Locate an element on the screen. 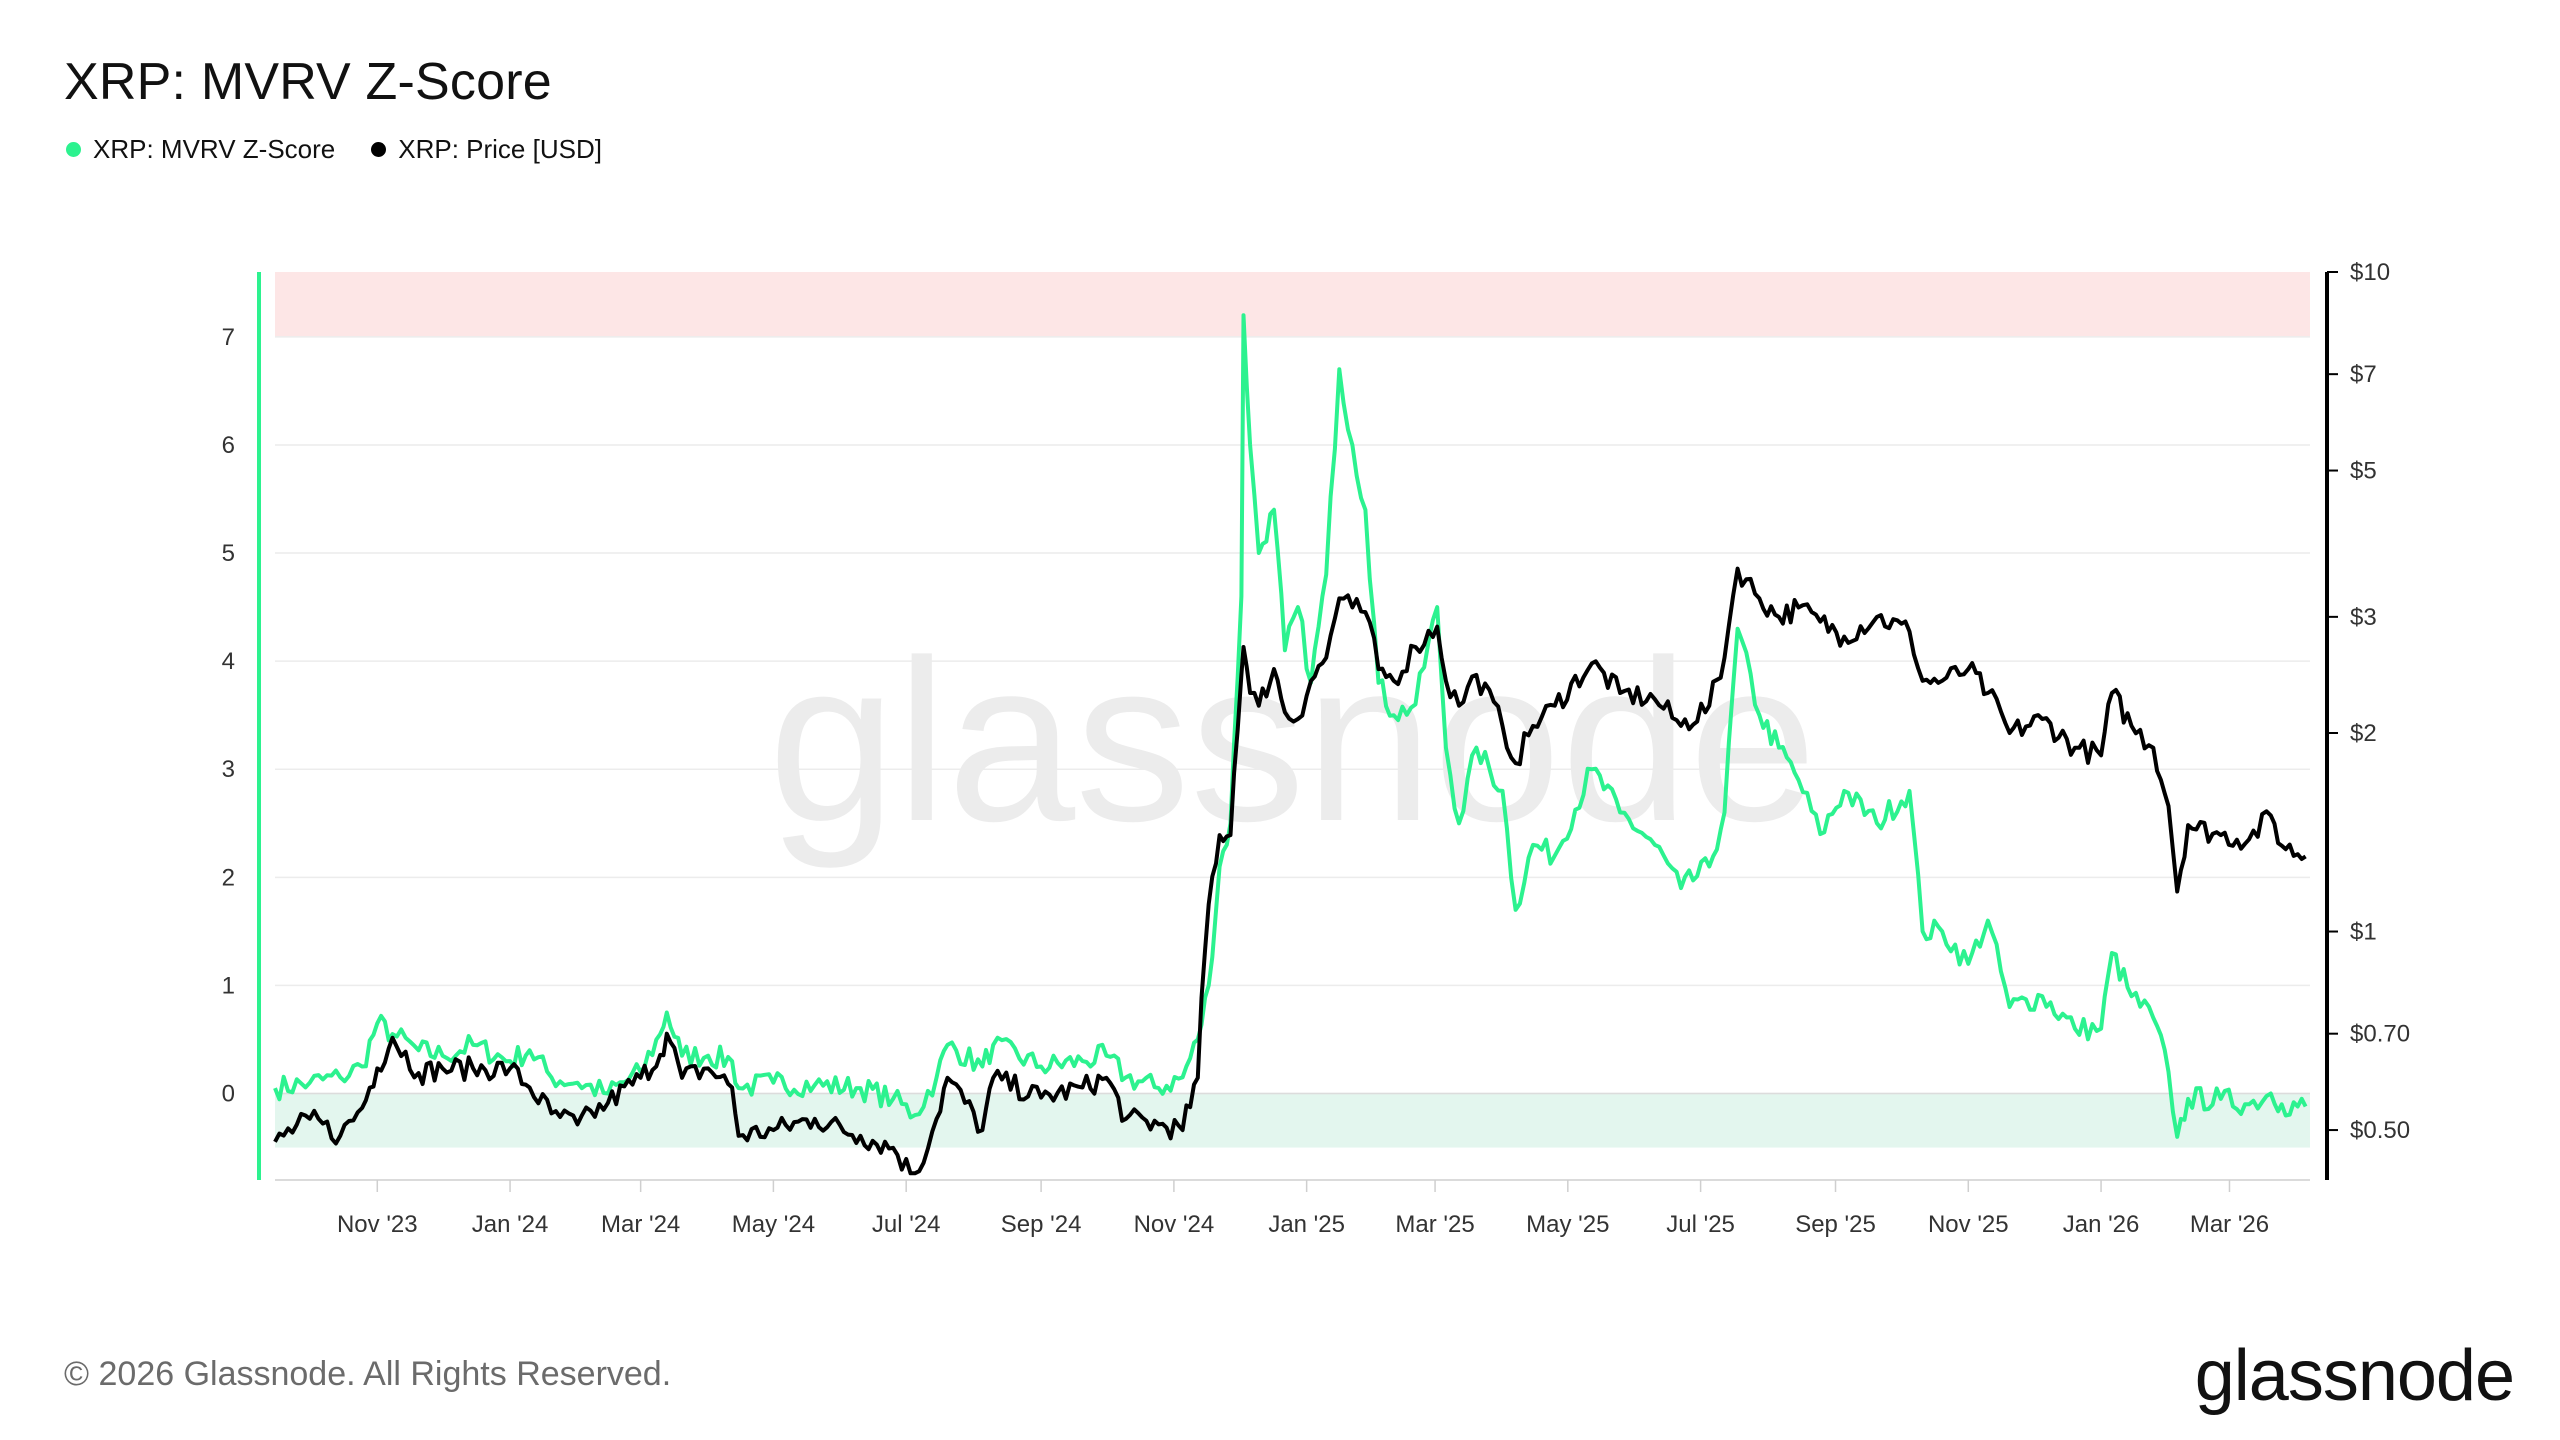 The image size is (2560, 1440). x-tick-label: Sep '25 is located at coordinates (1835, 1224).